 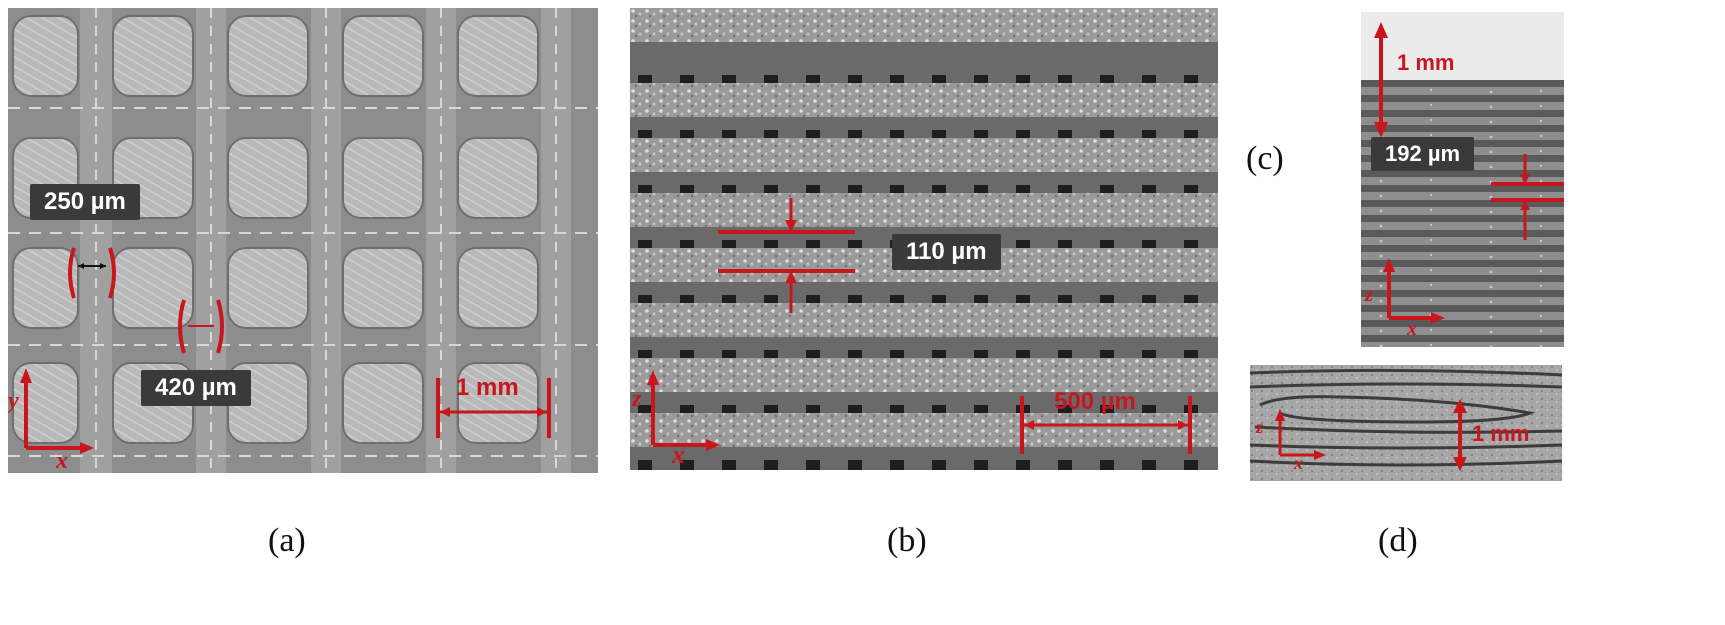 I want to click on micrograph-d: 1 mm z x, so click(x=1406, y=423).